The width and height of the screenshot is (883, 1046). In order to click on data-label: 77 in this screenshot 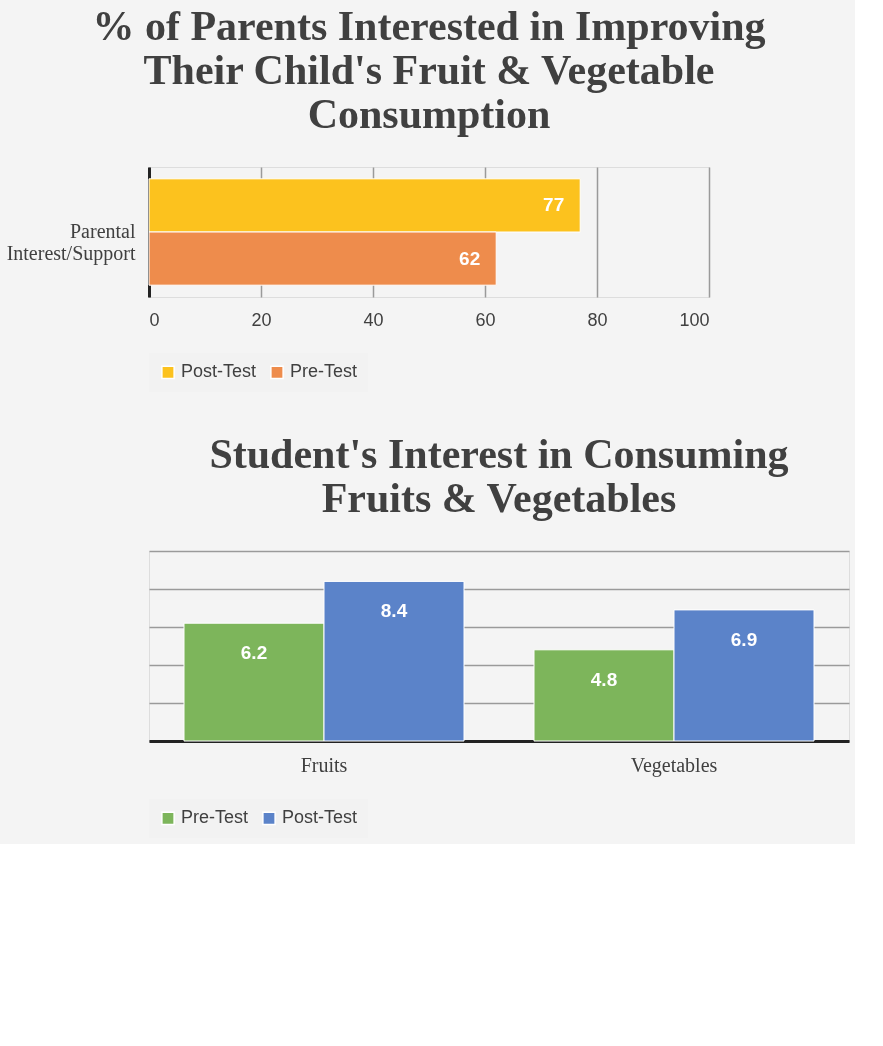, I will do `click(554, 205)`.